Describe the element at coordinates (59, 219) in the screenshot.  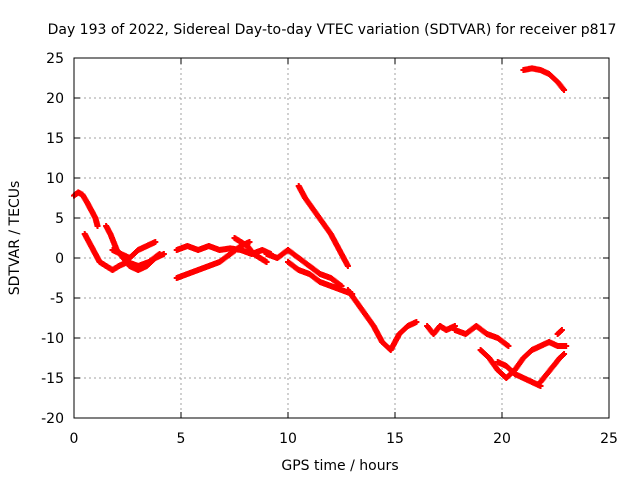
I see `y-tick-label: 5` at that location.